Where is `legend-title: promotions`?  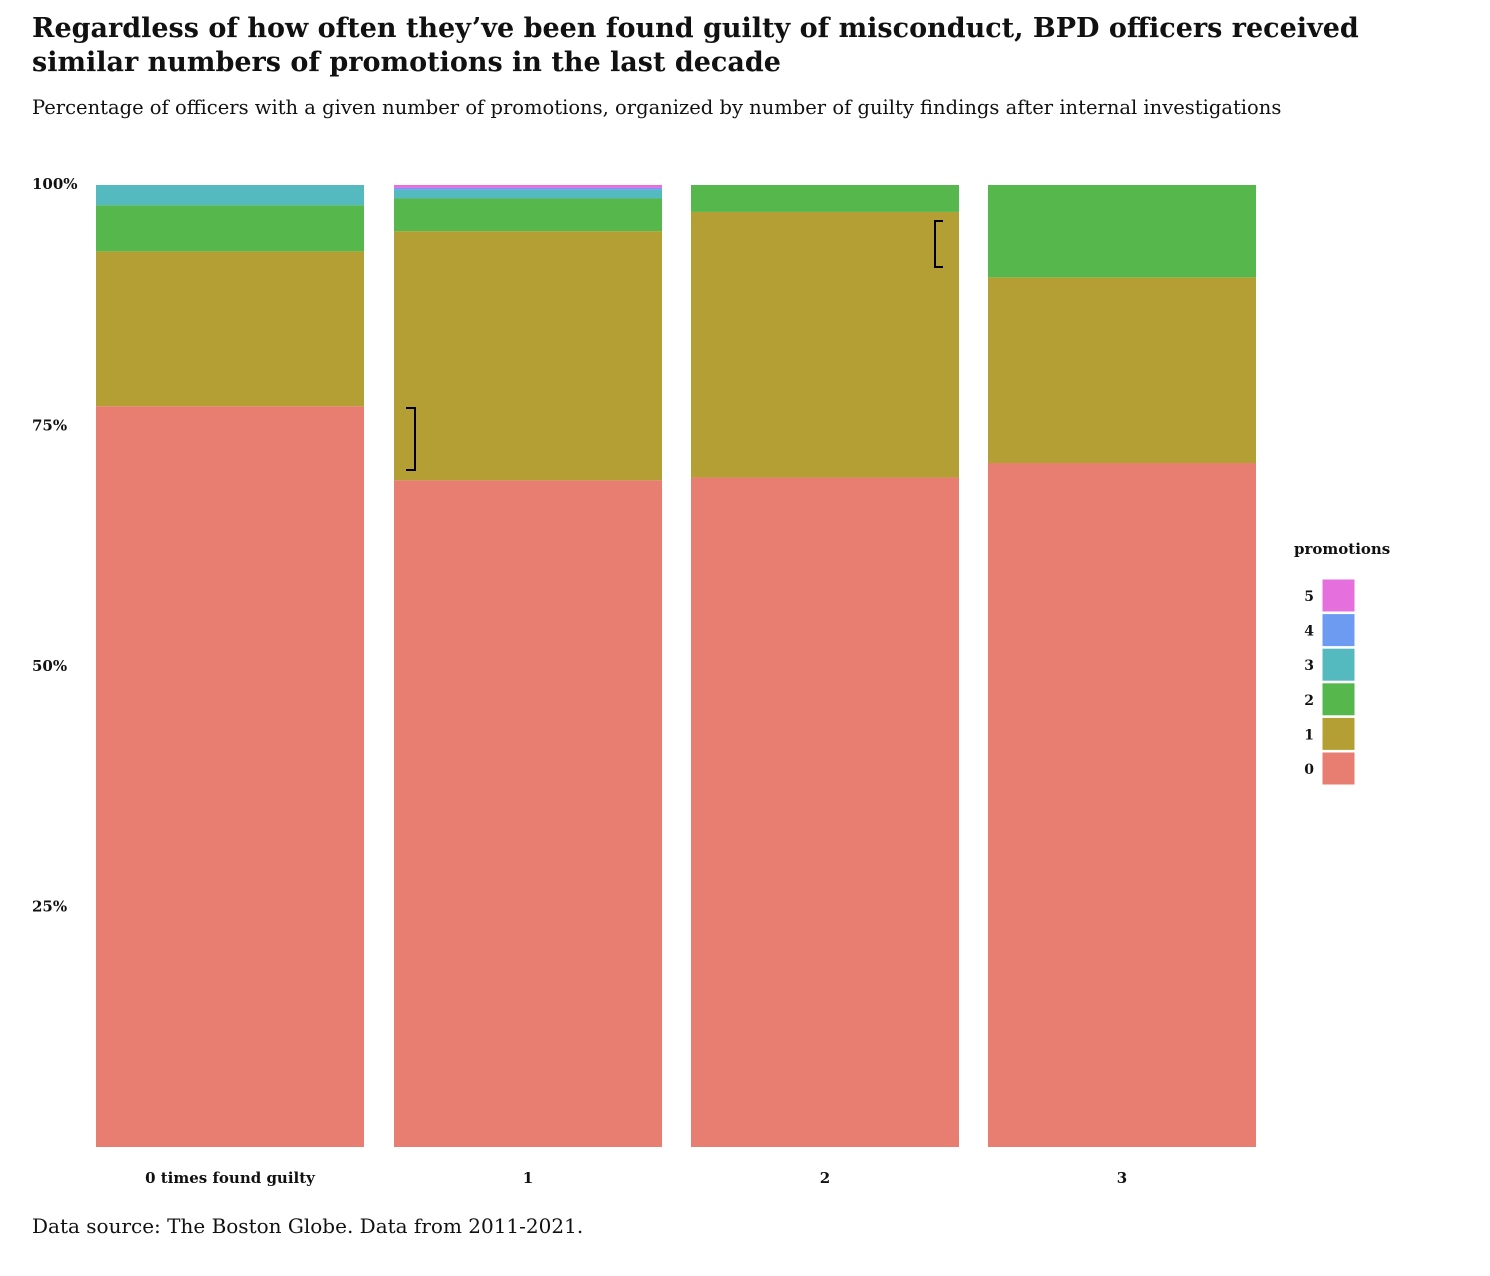 legend-title: promotions is located at coordinates (1342, 549).